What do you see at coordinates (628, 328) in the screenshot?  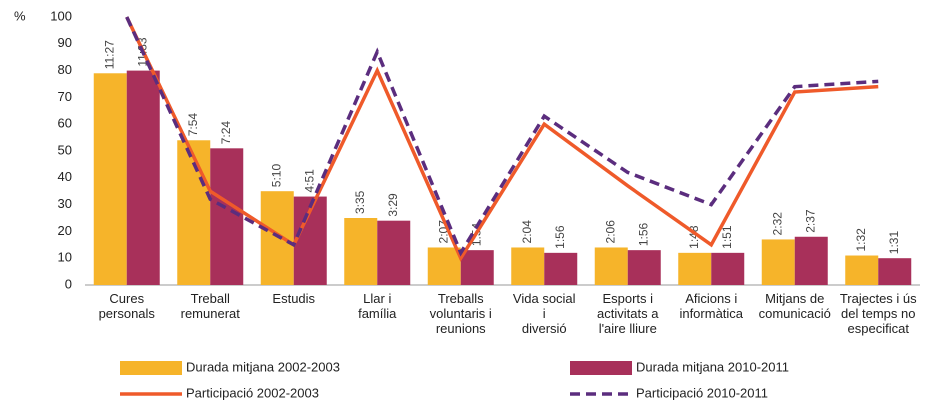 I see `x-tick-label-line: l'aire lliure` at bounding box center [628, 328].